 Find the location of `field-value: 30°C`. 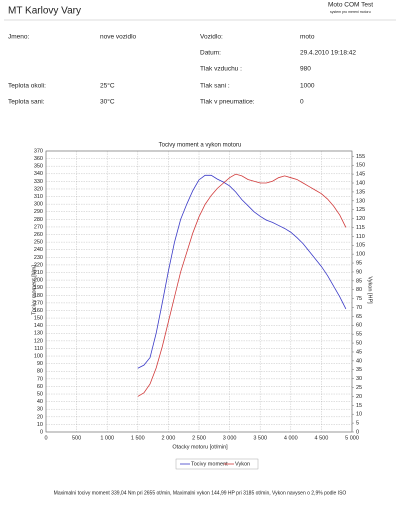

field-value: 30°C is located at coordinates (107, 102).